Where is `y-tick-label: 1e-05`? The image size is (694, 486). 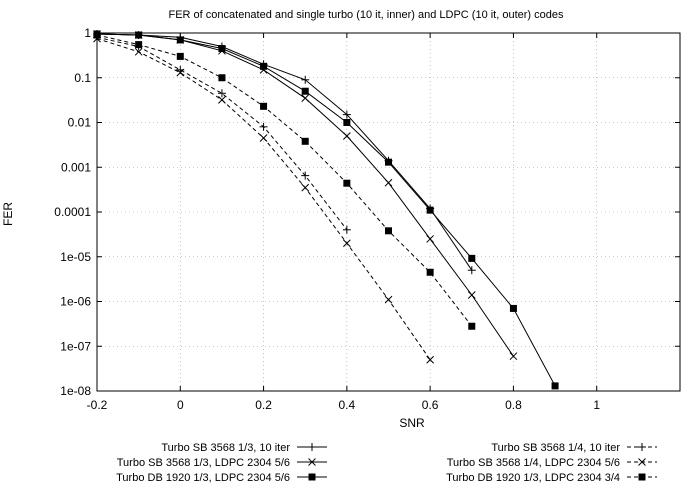 y-tick-label: 1e-05 is located at coordinates (75, 257).